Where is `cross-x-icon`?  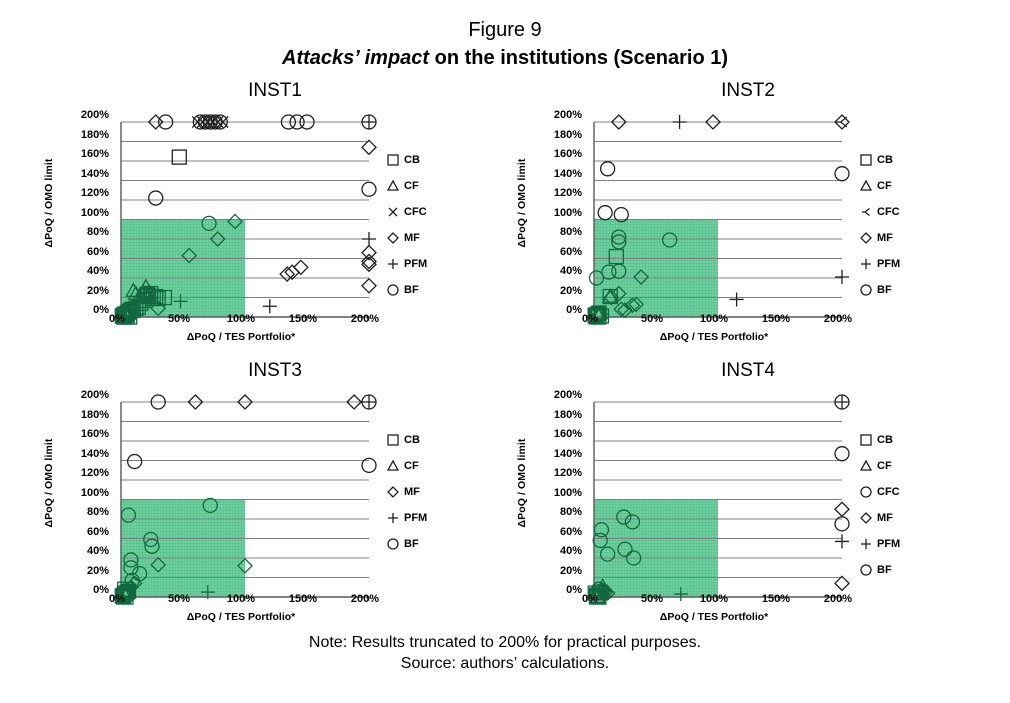 cross-x-icon is located at coordinates (393, 212).